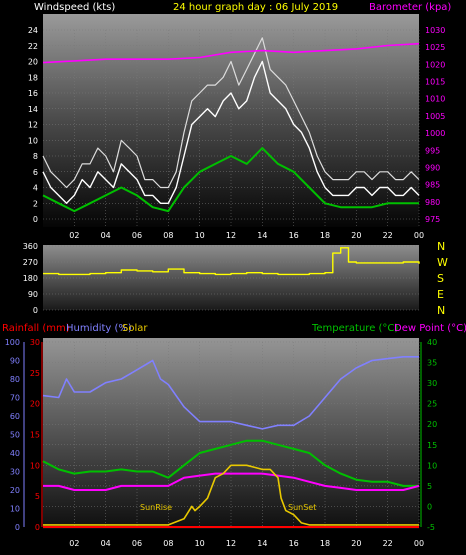  What do you see at coordinates (35, 342) in the screenshot?
I see `rainfall-tick-label: 30` at bounding box center [35, 342].